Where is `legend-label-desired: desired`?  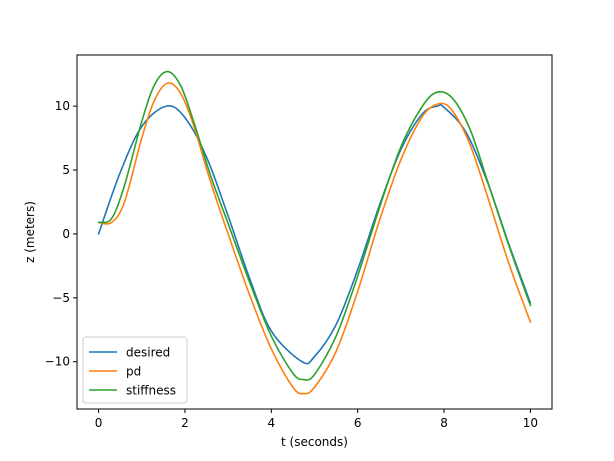 legend-label-desired: desired is located at coordinates (148, 353).